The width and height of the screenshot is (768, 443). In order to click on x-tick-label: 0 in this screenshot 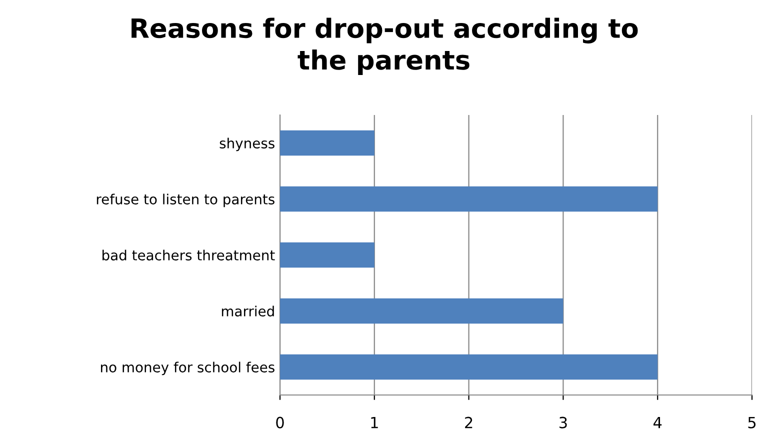, I will do `click(280, 422)`.